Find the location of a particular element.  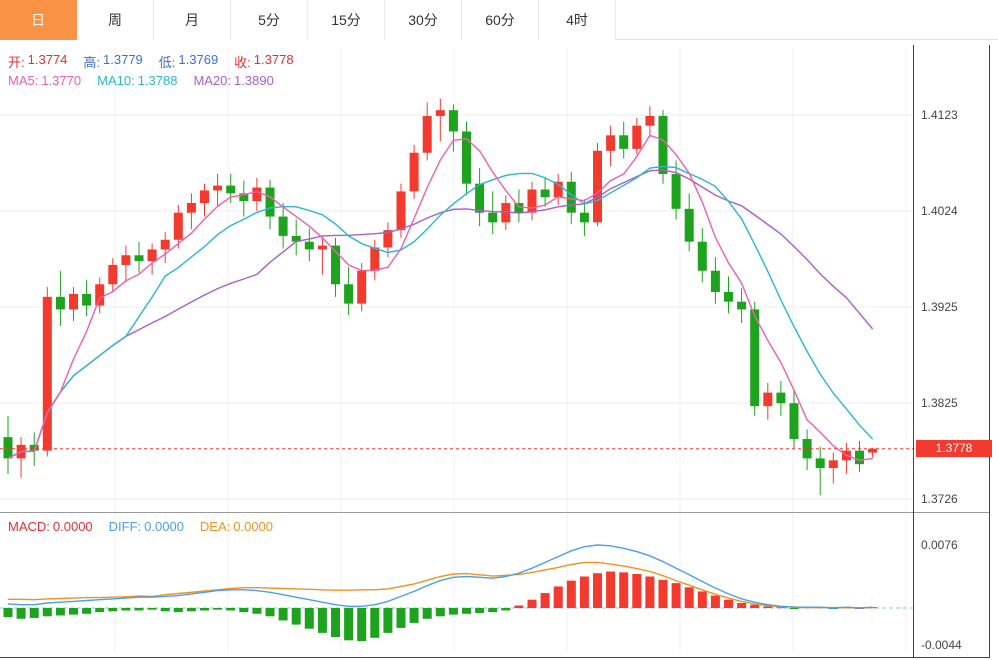

open-readout: 开: 1.3774 is located at coordinates (37, 61).